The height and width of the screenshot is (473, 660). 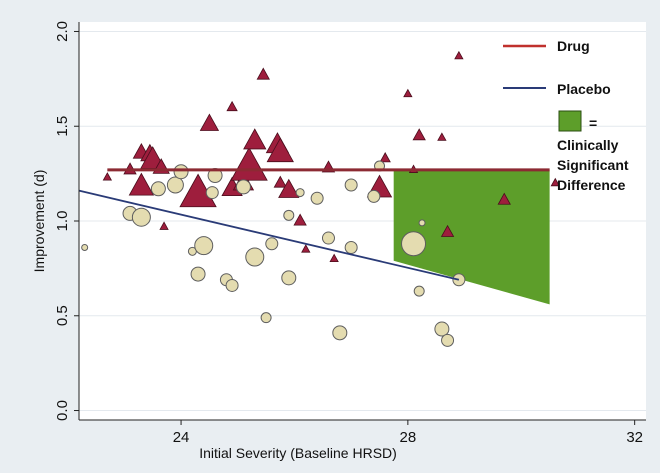 What do you see at coordinates (39, 221) in the screenshot?
I see `y-axis-title: Improvement (d)` at bounding box center [39, 221].